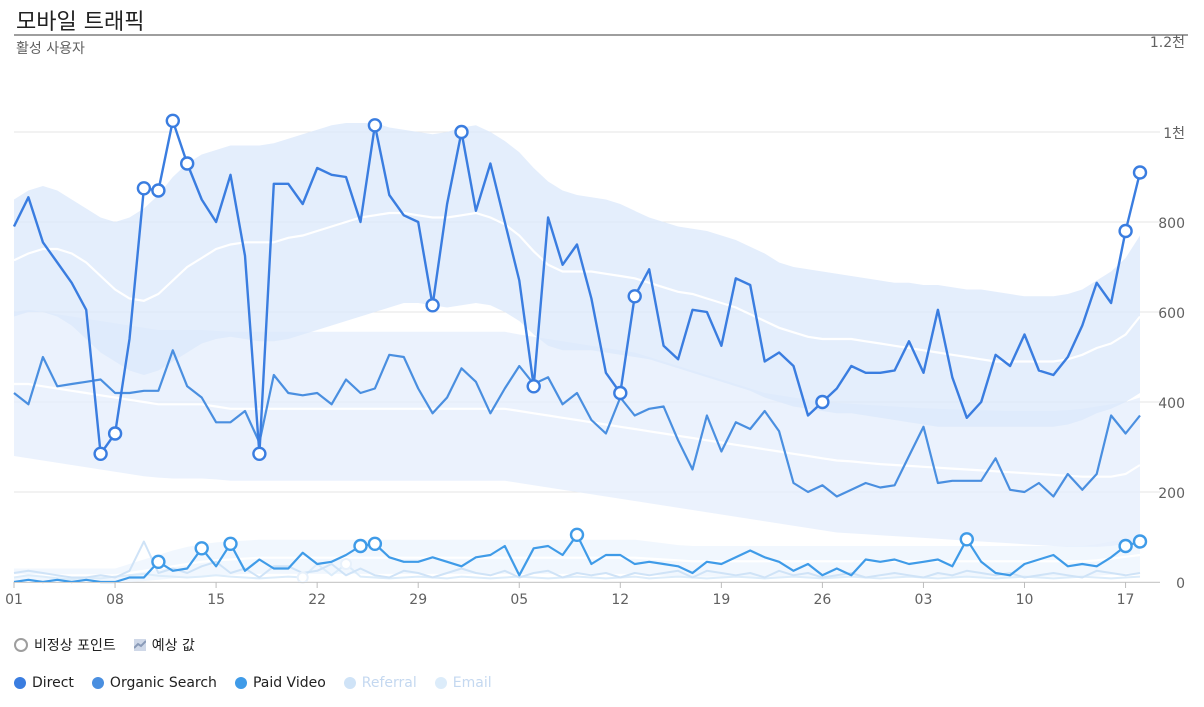 This screenshot has height=707, width=1204. What do you see at coordinates (1171, 494) in the screenshot?
I see `y-tick-label: 200` at bounding box center [1171, 494].